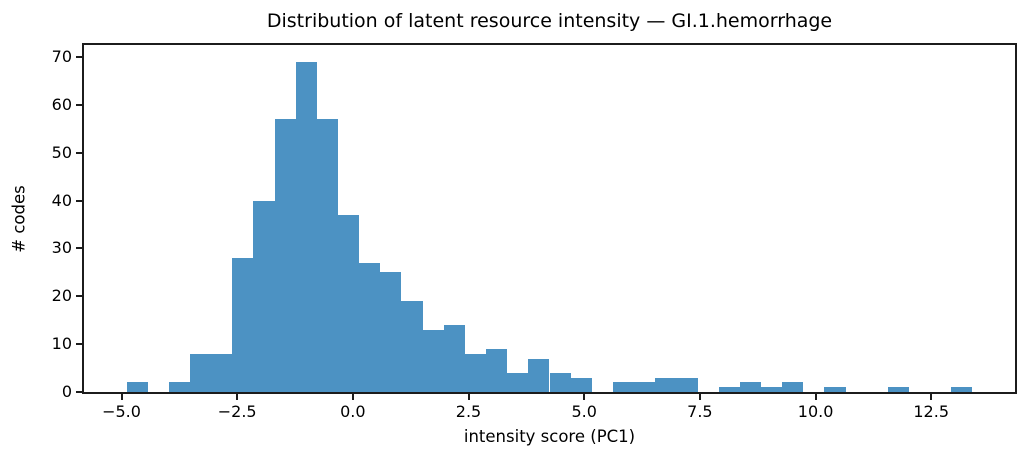  Describe the element at coordinates (237, 411) in the screenshot. I see `x-tick-label: −2.5` at that location.